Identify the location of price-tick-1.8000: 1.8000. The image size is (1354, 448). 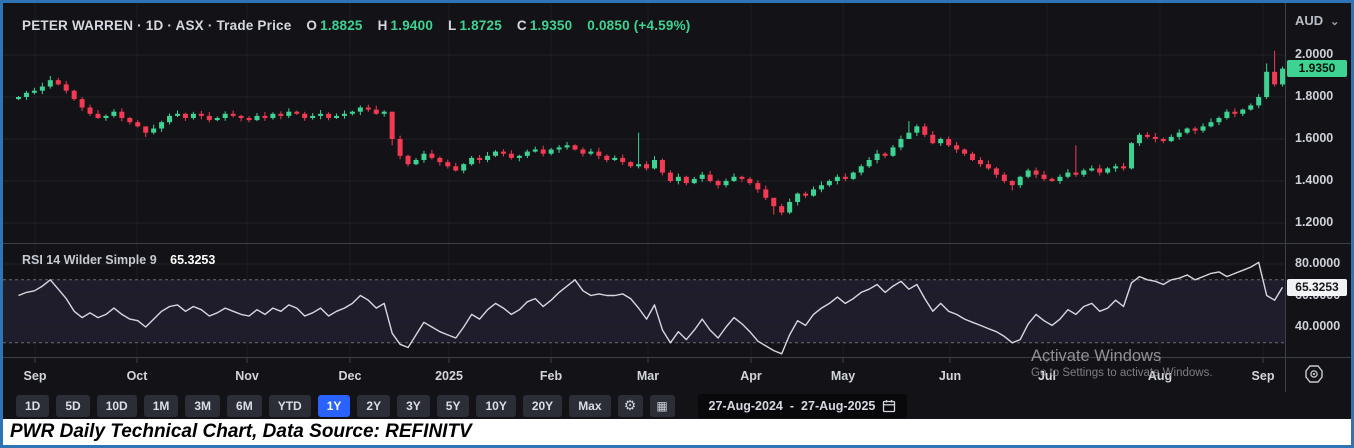
(1314, 96).